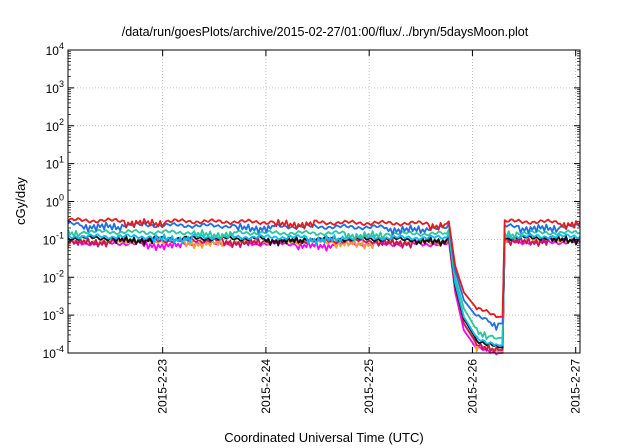  What do you see at coordinates (55, 49) in the screenshot?
I see `y-tick-label: 10⁴` at bounding box center [55, 49].